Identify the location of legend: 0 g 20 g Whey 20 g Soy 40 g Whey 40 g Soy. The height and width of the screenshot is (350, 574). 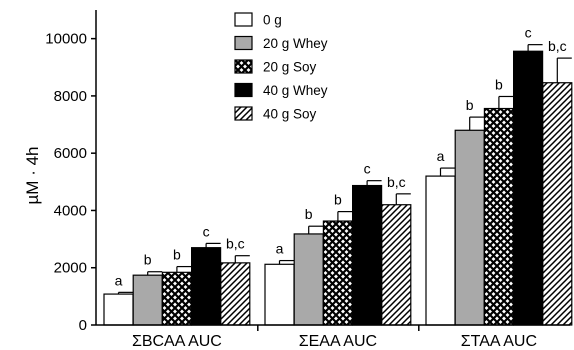
(281, 67).